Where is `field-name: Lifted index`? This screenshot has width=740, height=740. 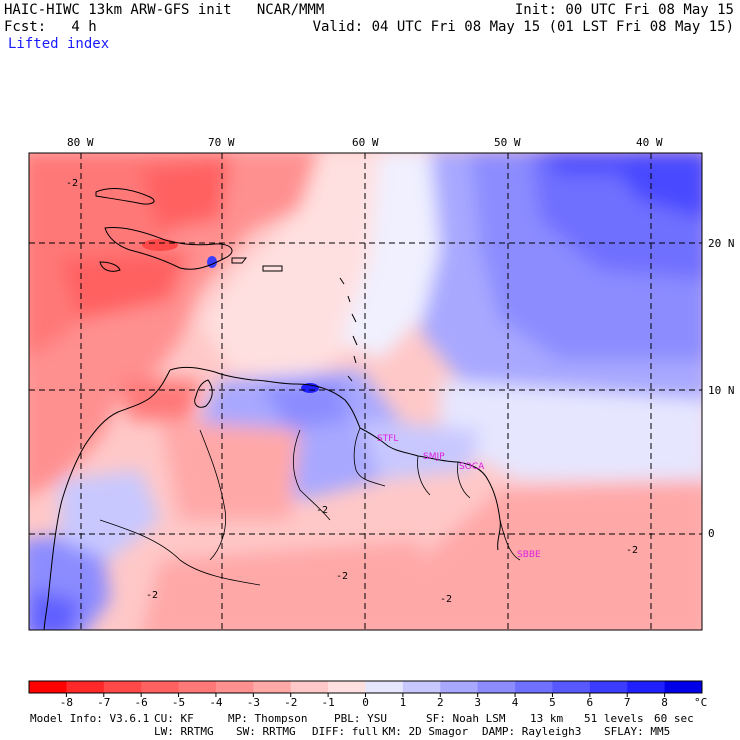
field-name: Lifted index is located at coordinates (59, 44).